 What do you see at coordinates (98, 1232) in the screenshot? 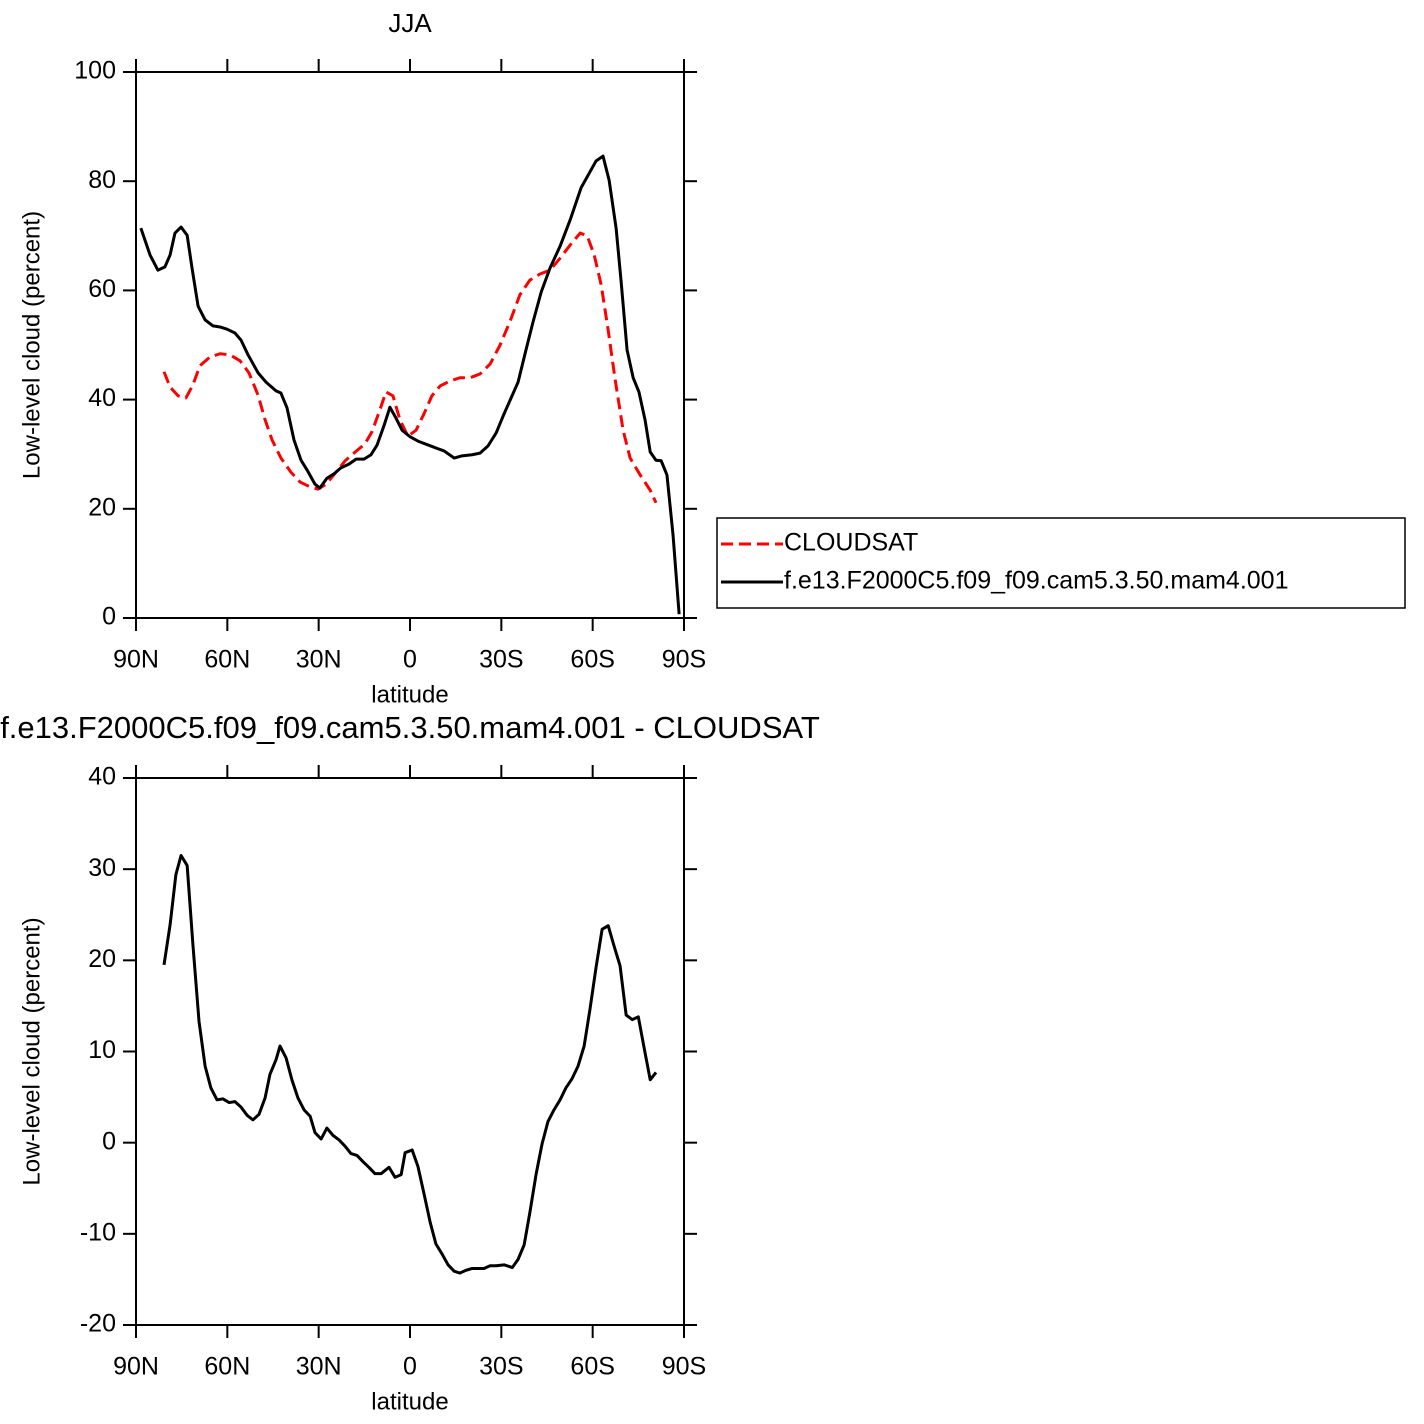
I see `y-tick-label: -10` at bounding box center [98, 1232].